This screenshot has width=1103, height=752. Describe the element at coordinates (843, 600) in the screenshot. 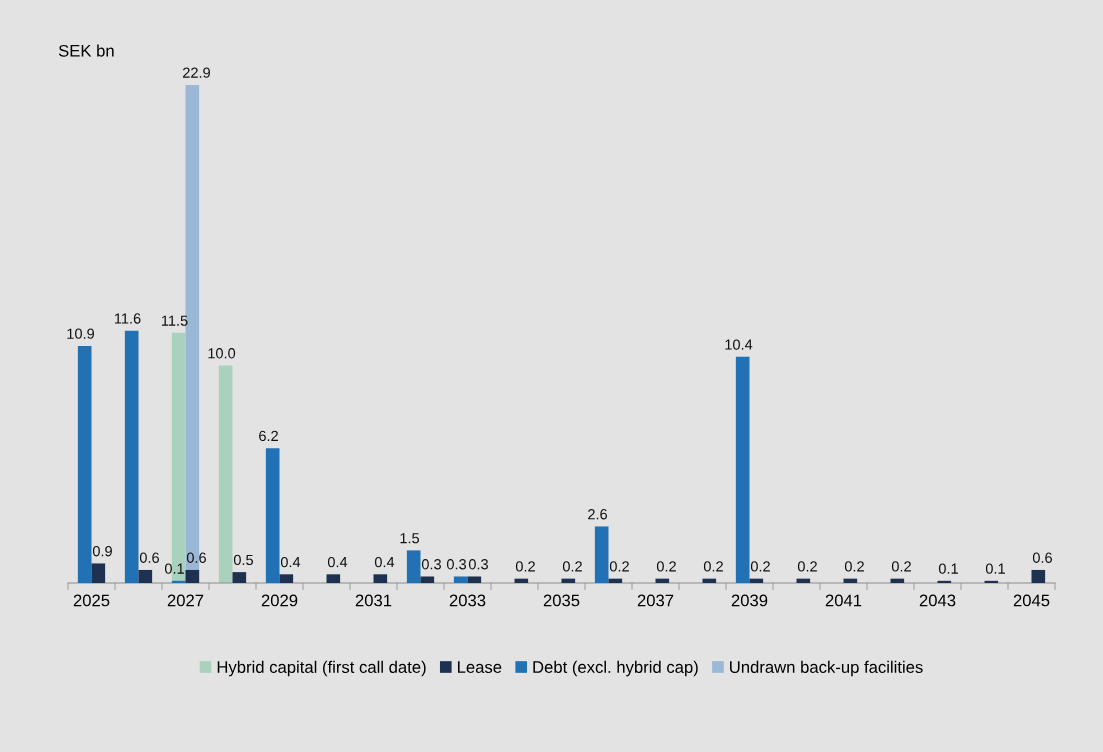

I see `x-tick-label: 2041` at that location.